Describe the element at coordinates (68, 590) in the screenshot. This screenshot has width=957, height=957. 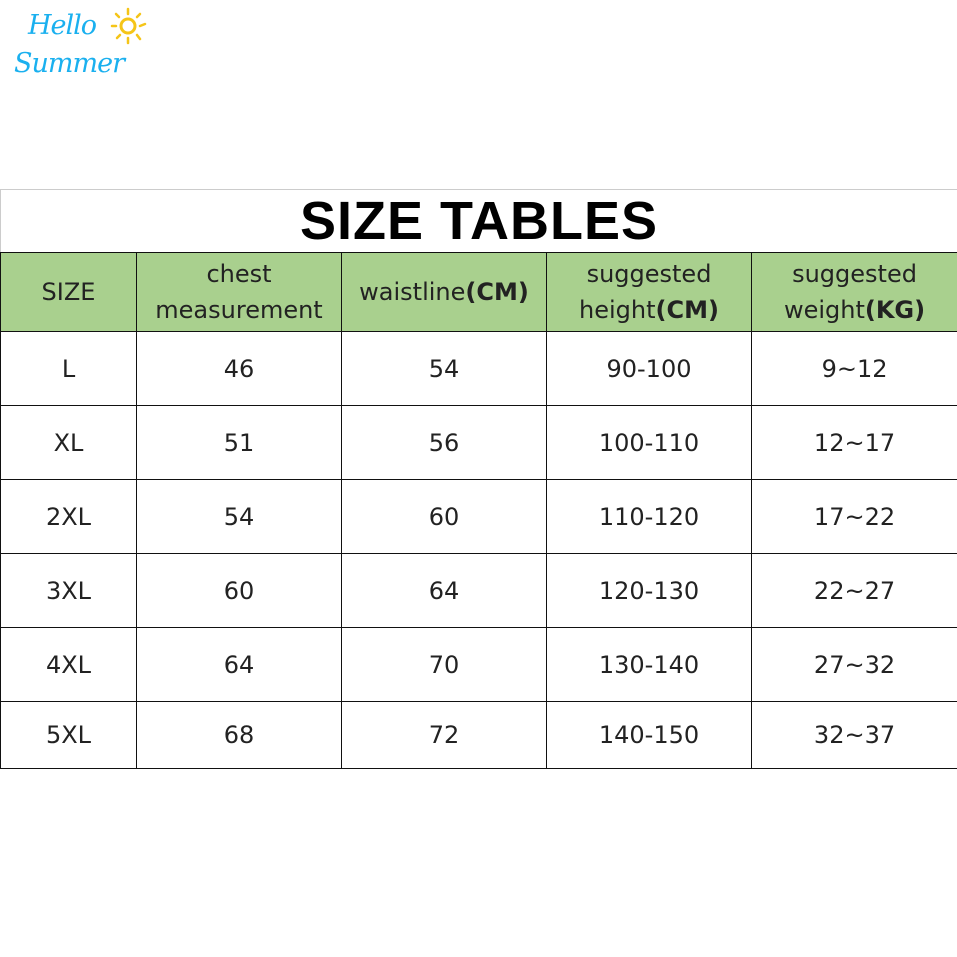
I see `table-cell: 3XL` at that location.